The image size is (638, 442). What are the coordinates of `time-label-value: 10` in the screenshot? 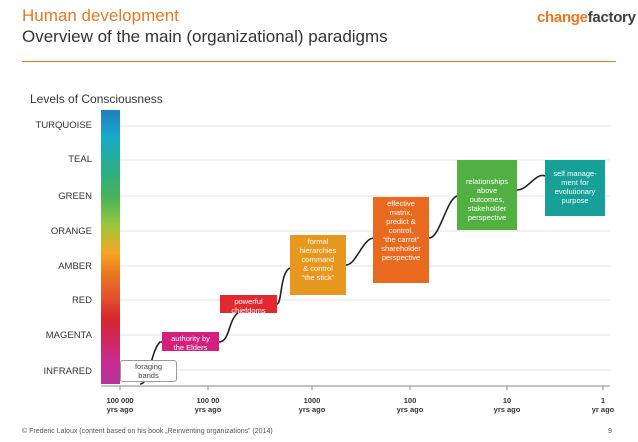 It's located at (507, 400).